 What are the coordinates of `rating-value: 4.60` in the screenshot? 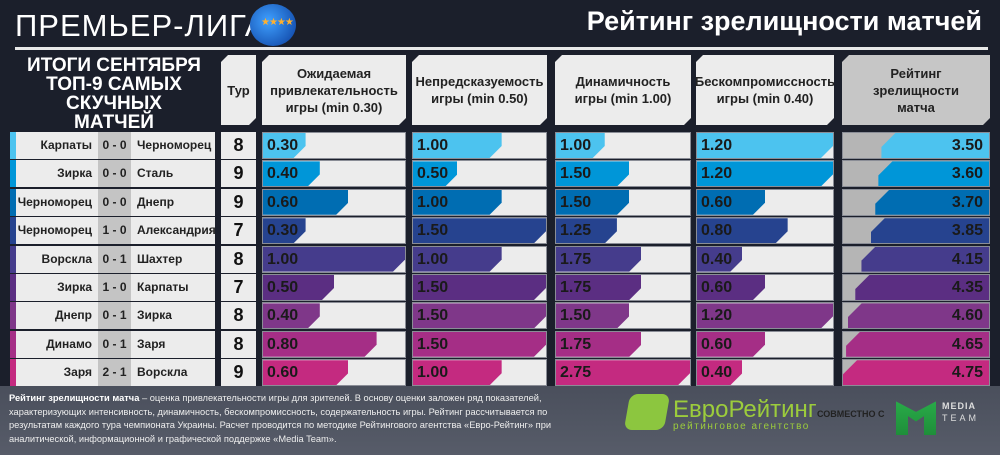 It's located at (967, 316).